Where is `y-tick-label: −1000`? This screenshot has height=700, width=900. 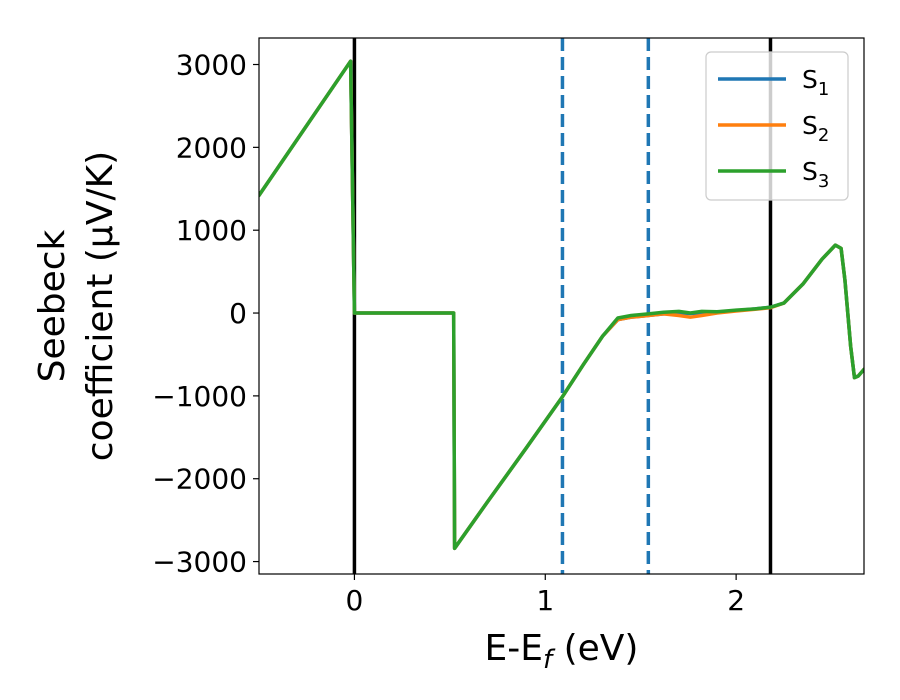
y-tick-label: −1000 is located at coordinates (199, 396).